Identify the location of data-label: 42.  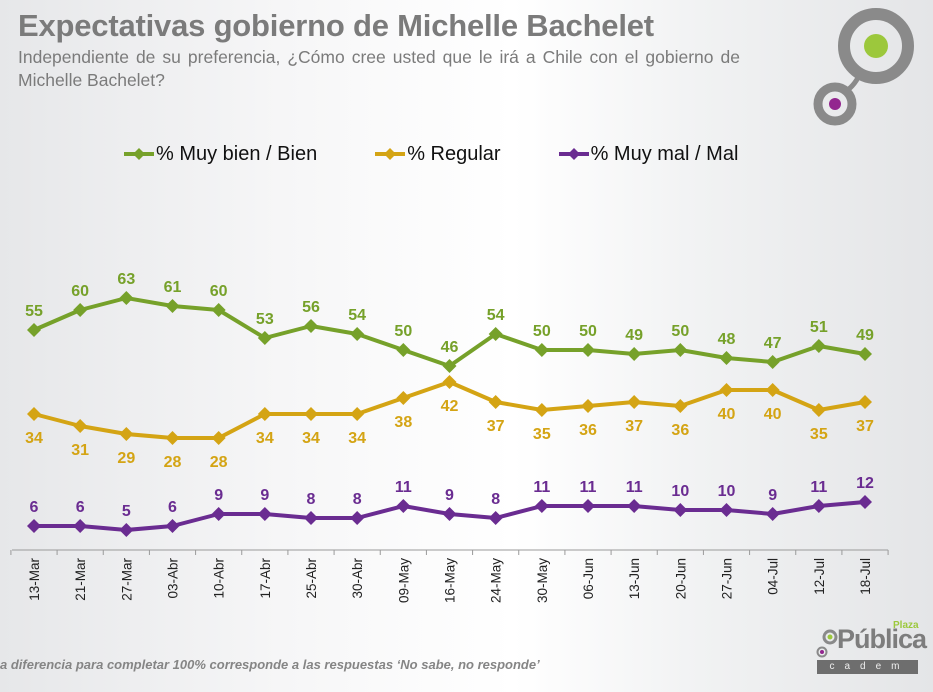
(450, 406).